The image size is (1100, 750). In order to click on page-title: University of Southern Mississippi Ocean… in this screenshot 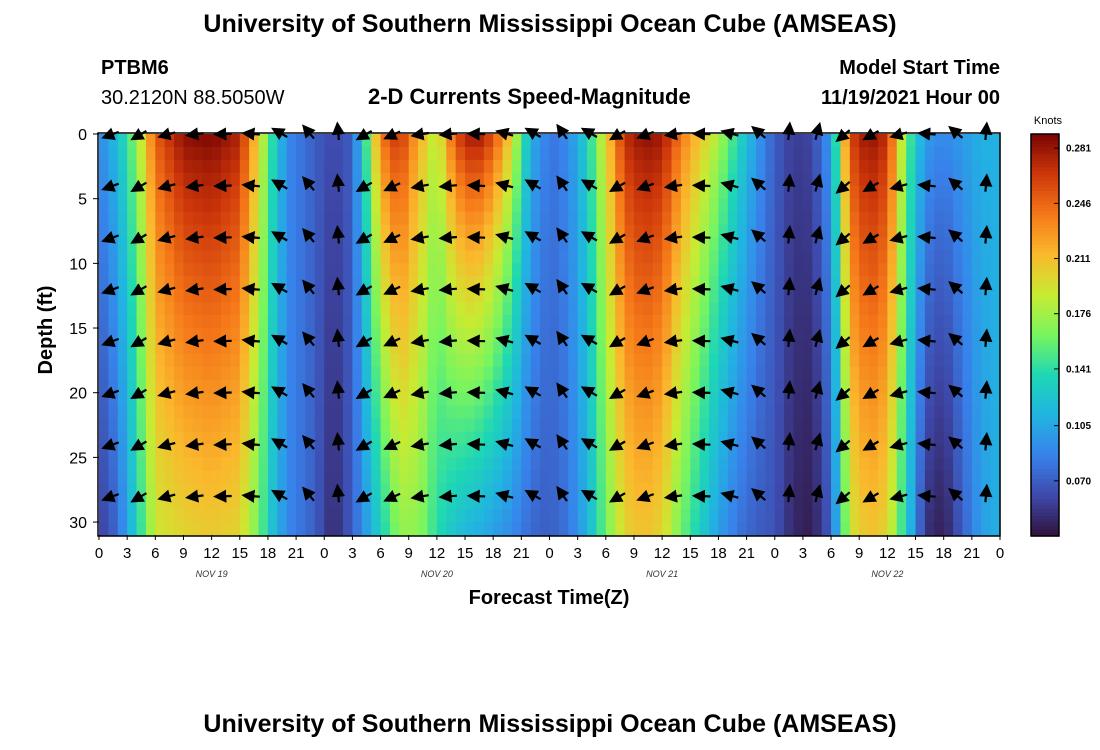, I will do `click(550, 24)`.